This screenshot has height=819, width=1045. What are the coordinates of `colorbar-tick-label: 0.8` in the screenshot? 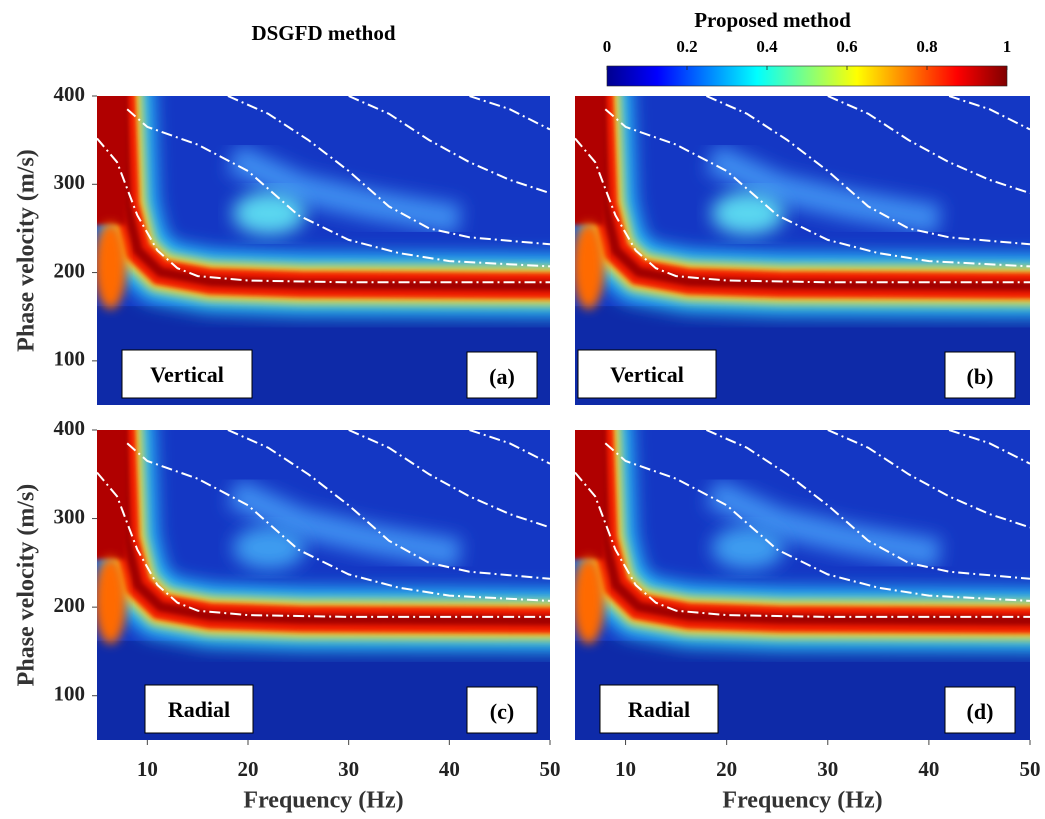 It's located at (926, 46).